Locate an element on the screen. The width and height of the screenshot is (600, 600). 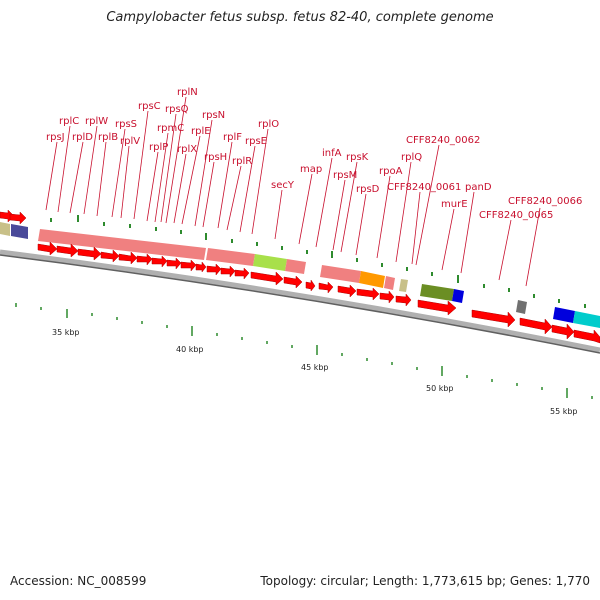
gene-label-murE: murE is located at coordinates (454, 204).